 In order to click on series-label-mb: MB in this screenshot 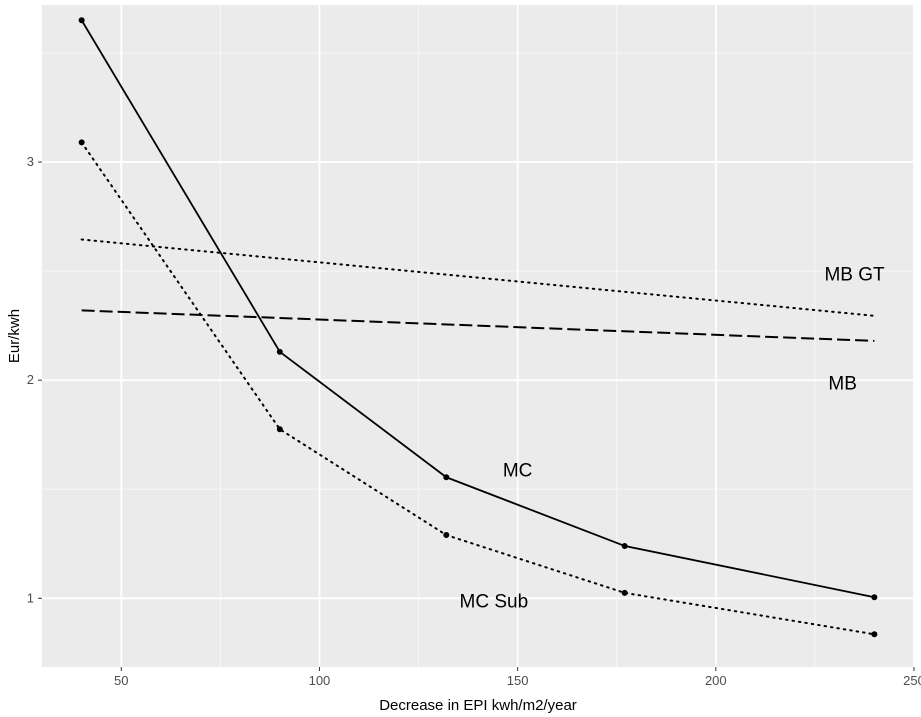, I will do `click(842, 383)`.